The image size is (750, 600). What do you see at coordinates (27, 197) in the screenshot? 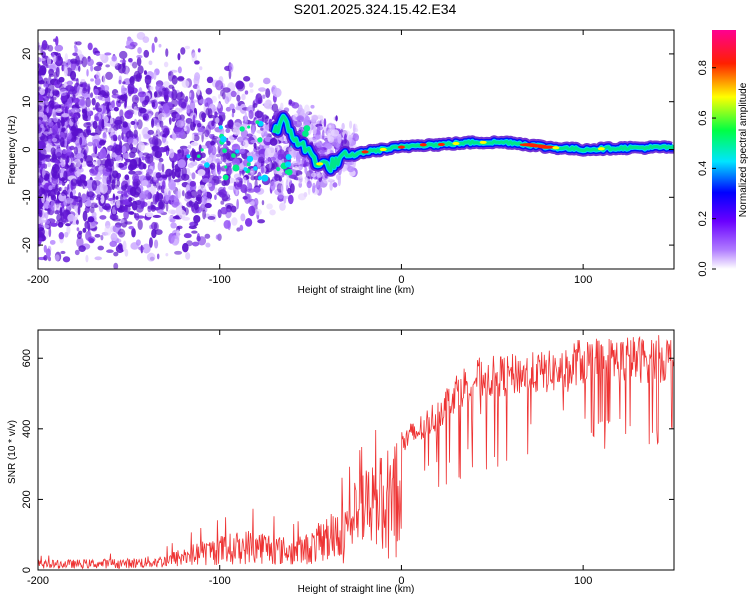
I see `y-tick-label: -10` at bounding box center [27, 197].